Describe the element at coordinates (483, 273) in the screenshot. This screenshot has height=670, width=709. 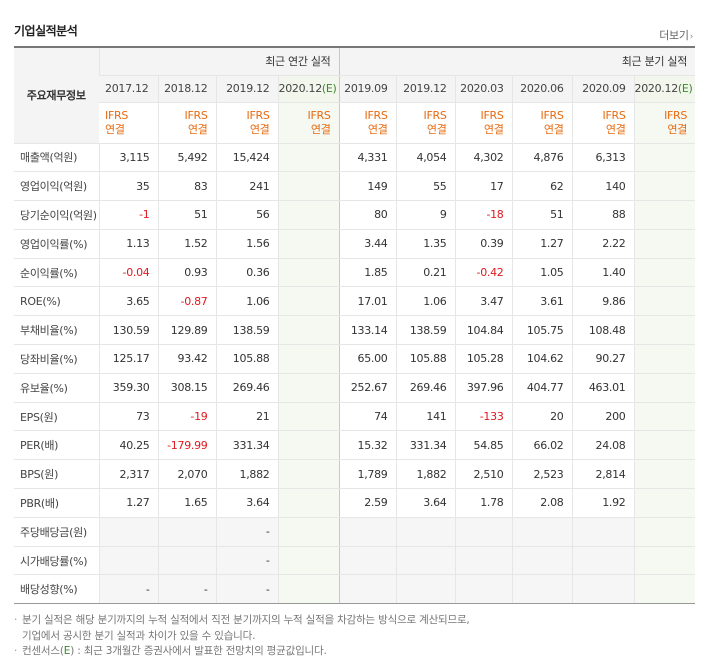
I see `table-cell: -0.42` at that location.